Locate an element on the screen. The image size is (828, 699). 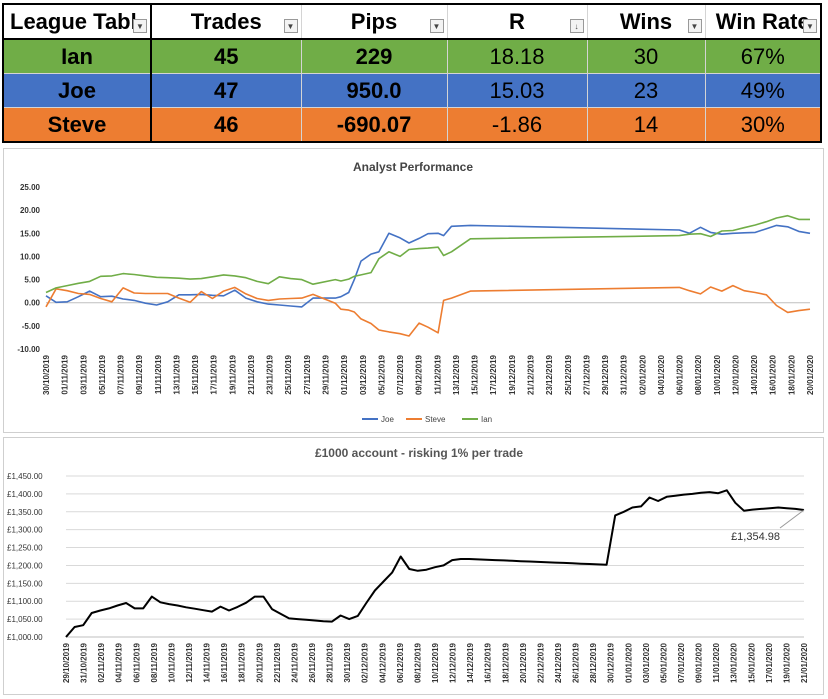
y-tick-label: -10.00 is located at coordinates (28, 349).